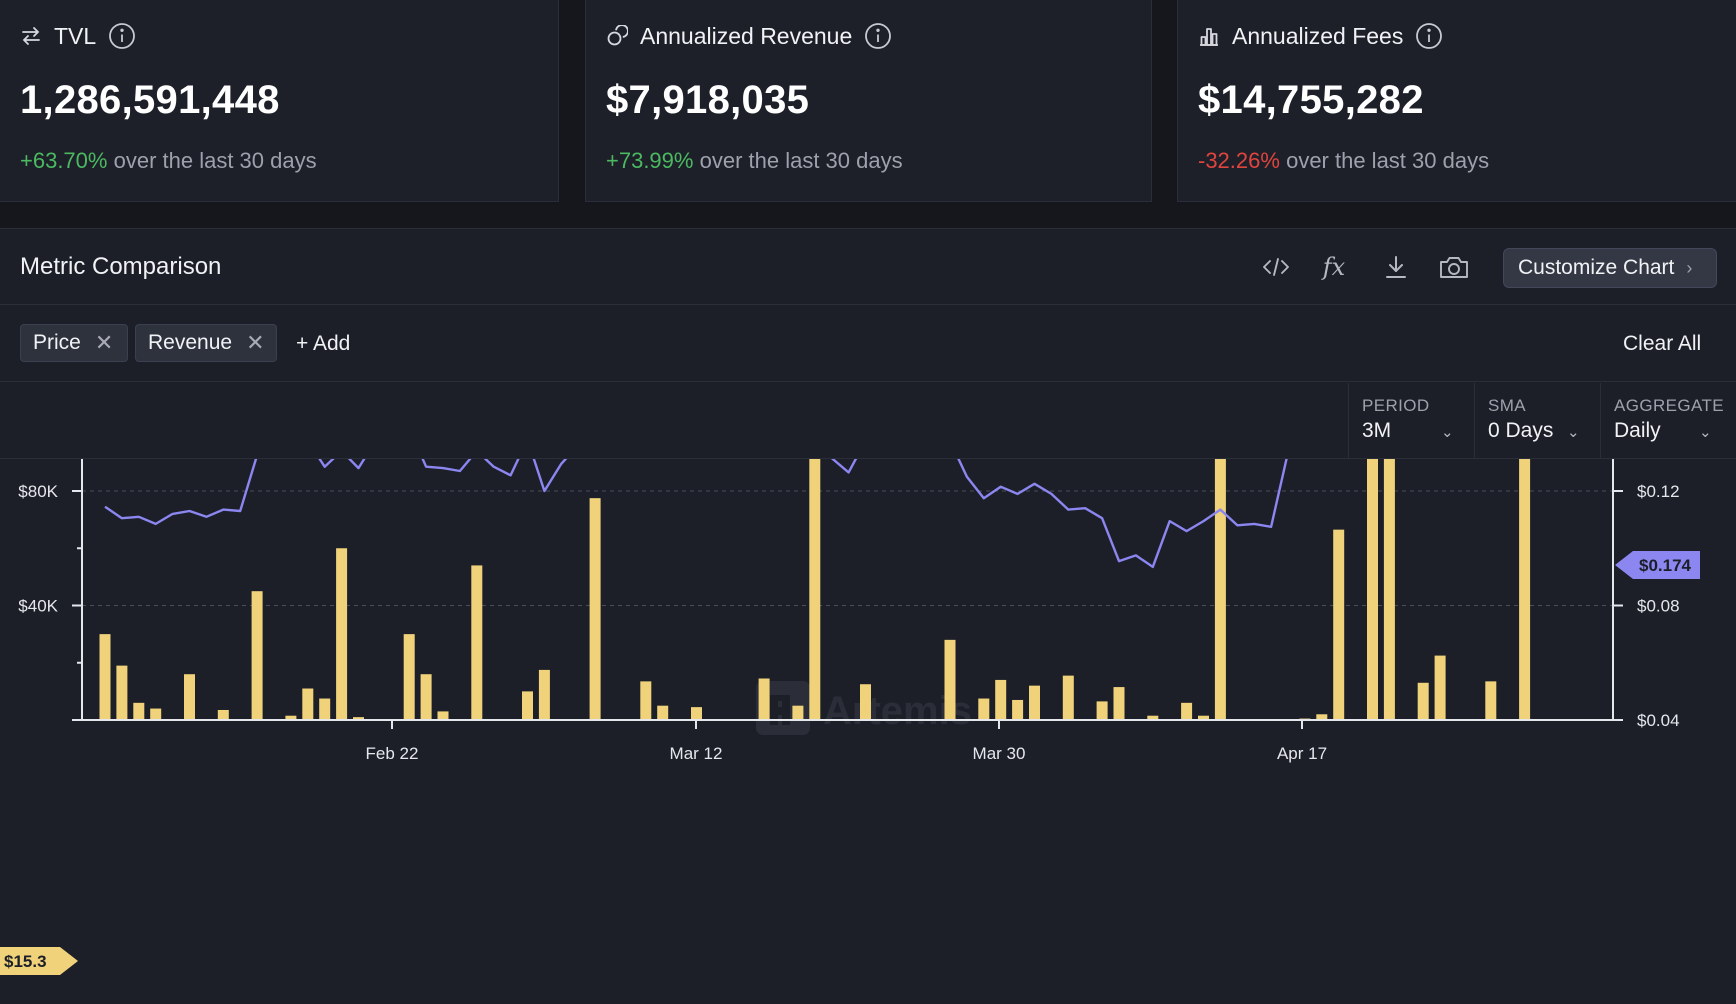  Describe the element at coordinates (1662, 343) in the screenshot. I see `clear-all-button: Clear All` at that location.